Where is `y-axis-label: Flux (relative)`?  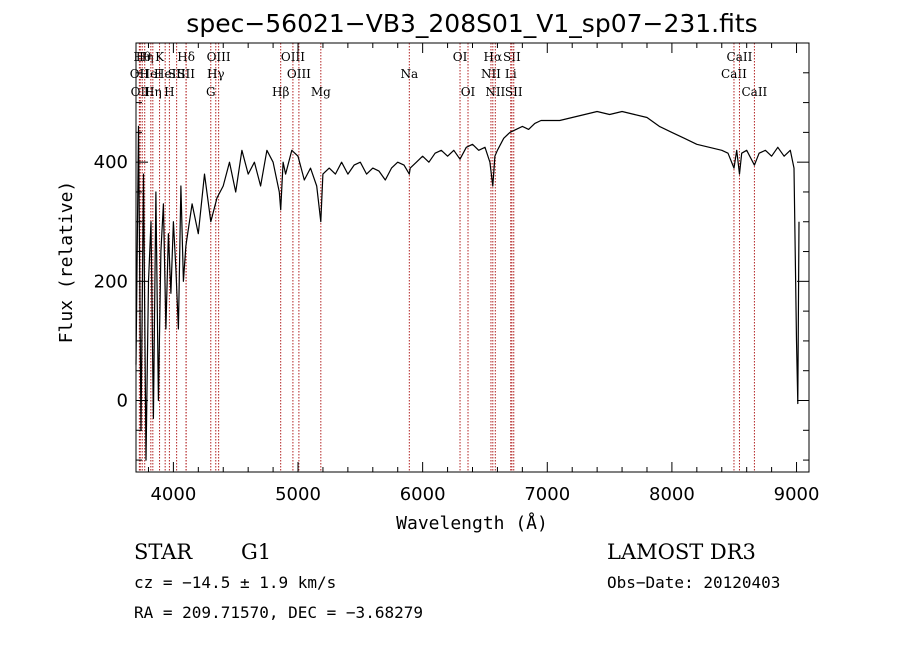
y-axis-label: Flux (relative) is located at coordinates (66, 262).